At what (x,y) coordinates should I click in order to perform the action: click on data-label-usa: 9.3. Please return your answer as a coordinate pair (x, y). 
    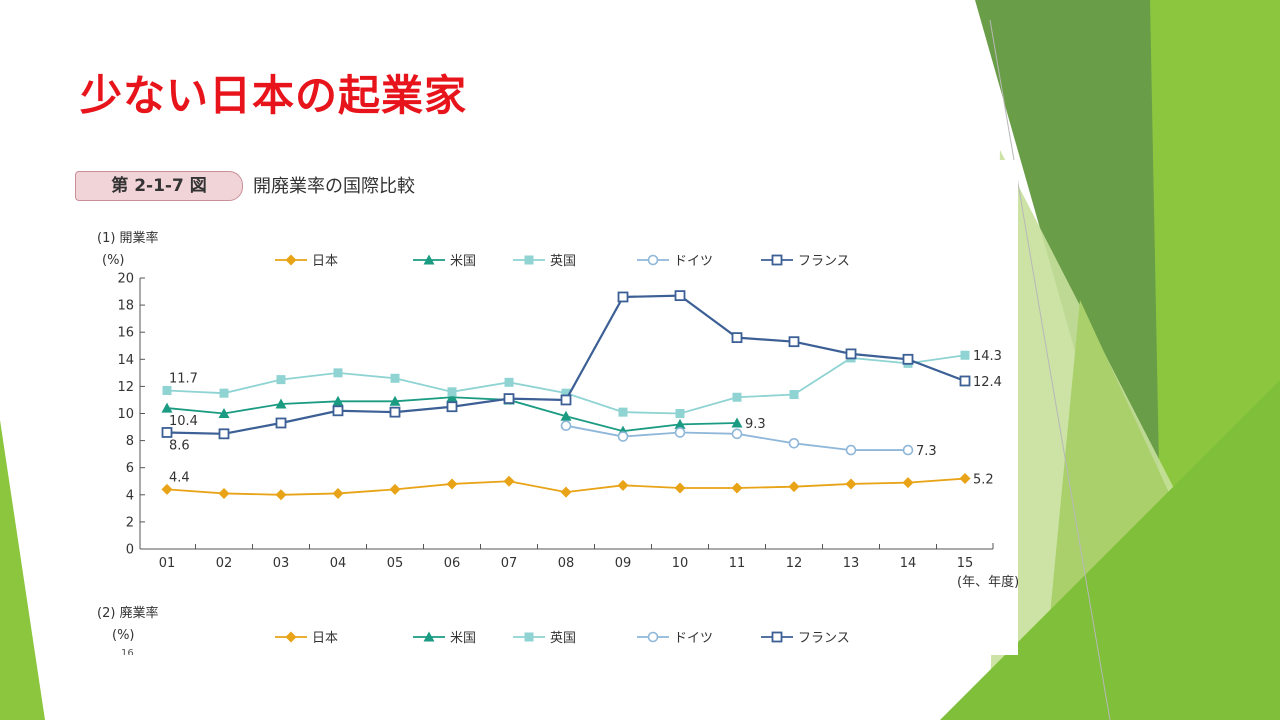
    Looking at the image, I should click on (755, 424).